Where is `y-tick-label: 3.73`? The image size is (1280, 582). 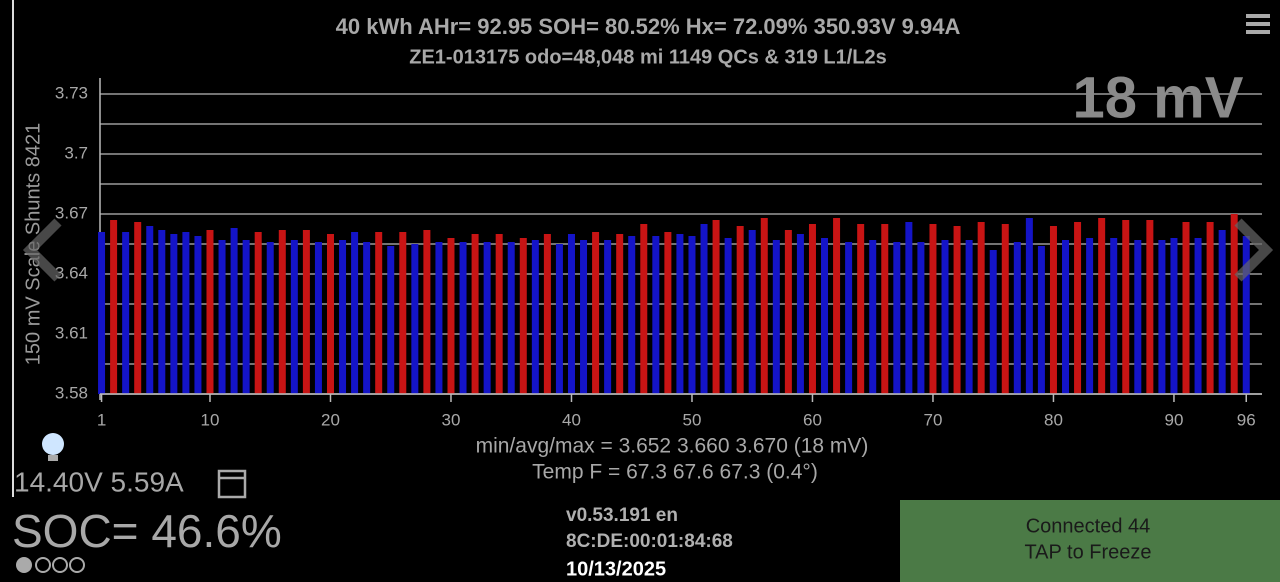
y-tick-label: 3.73 is located at coordinates (71, 92).